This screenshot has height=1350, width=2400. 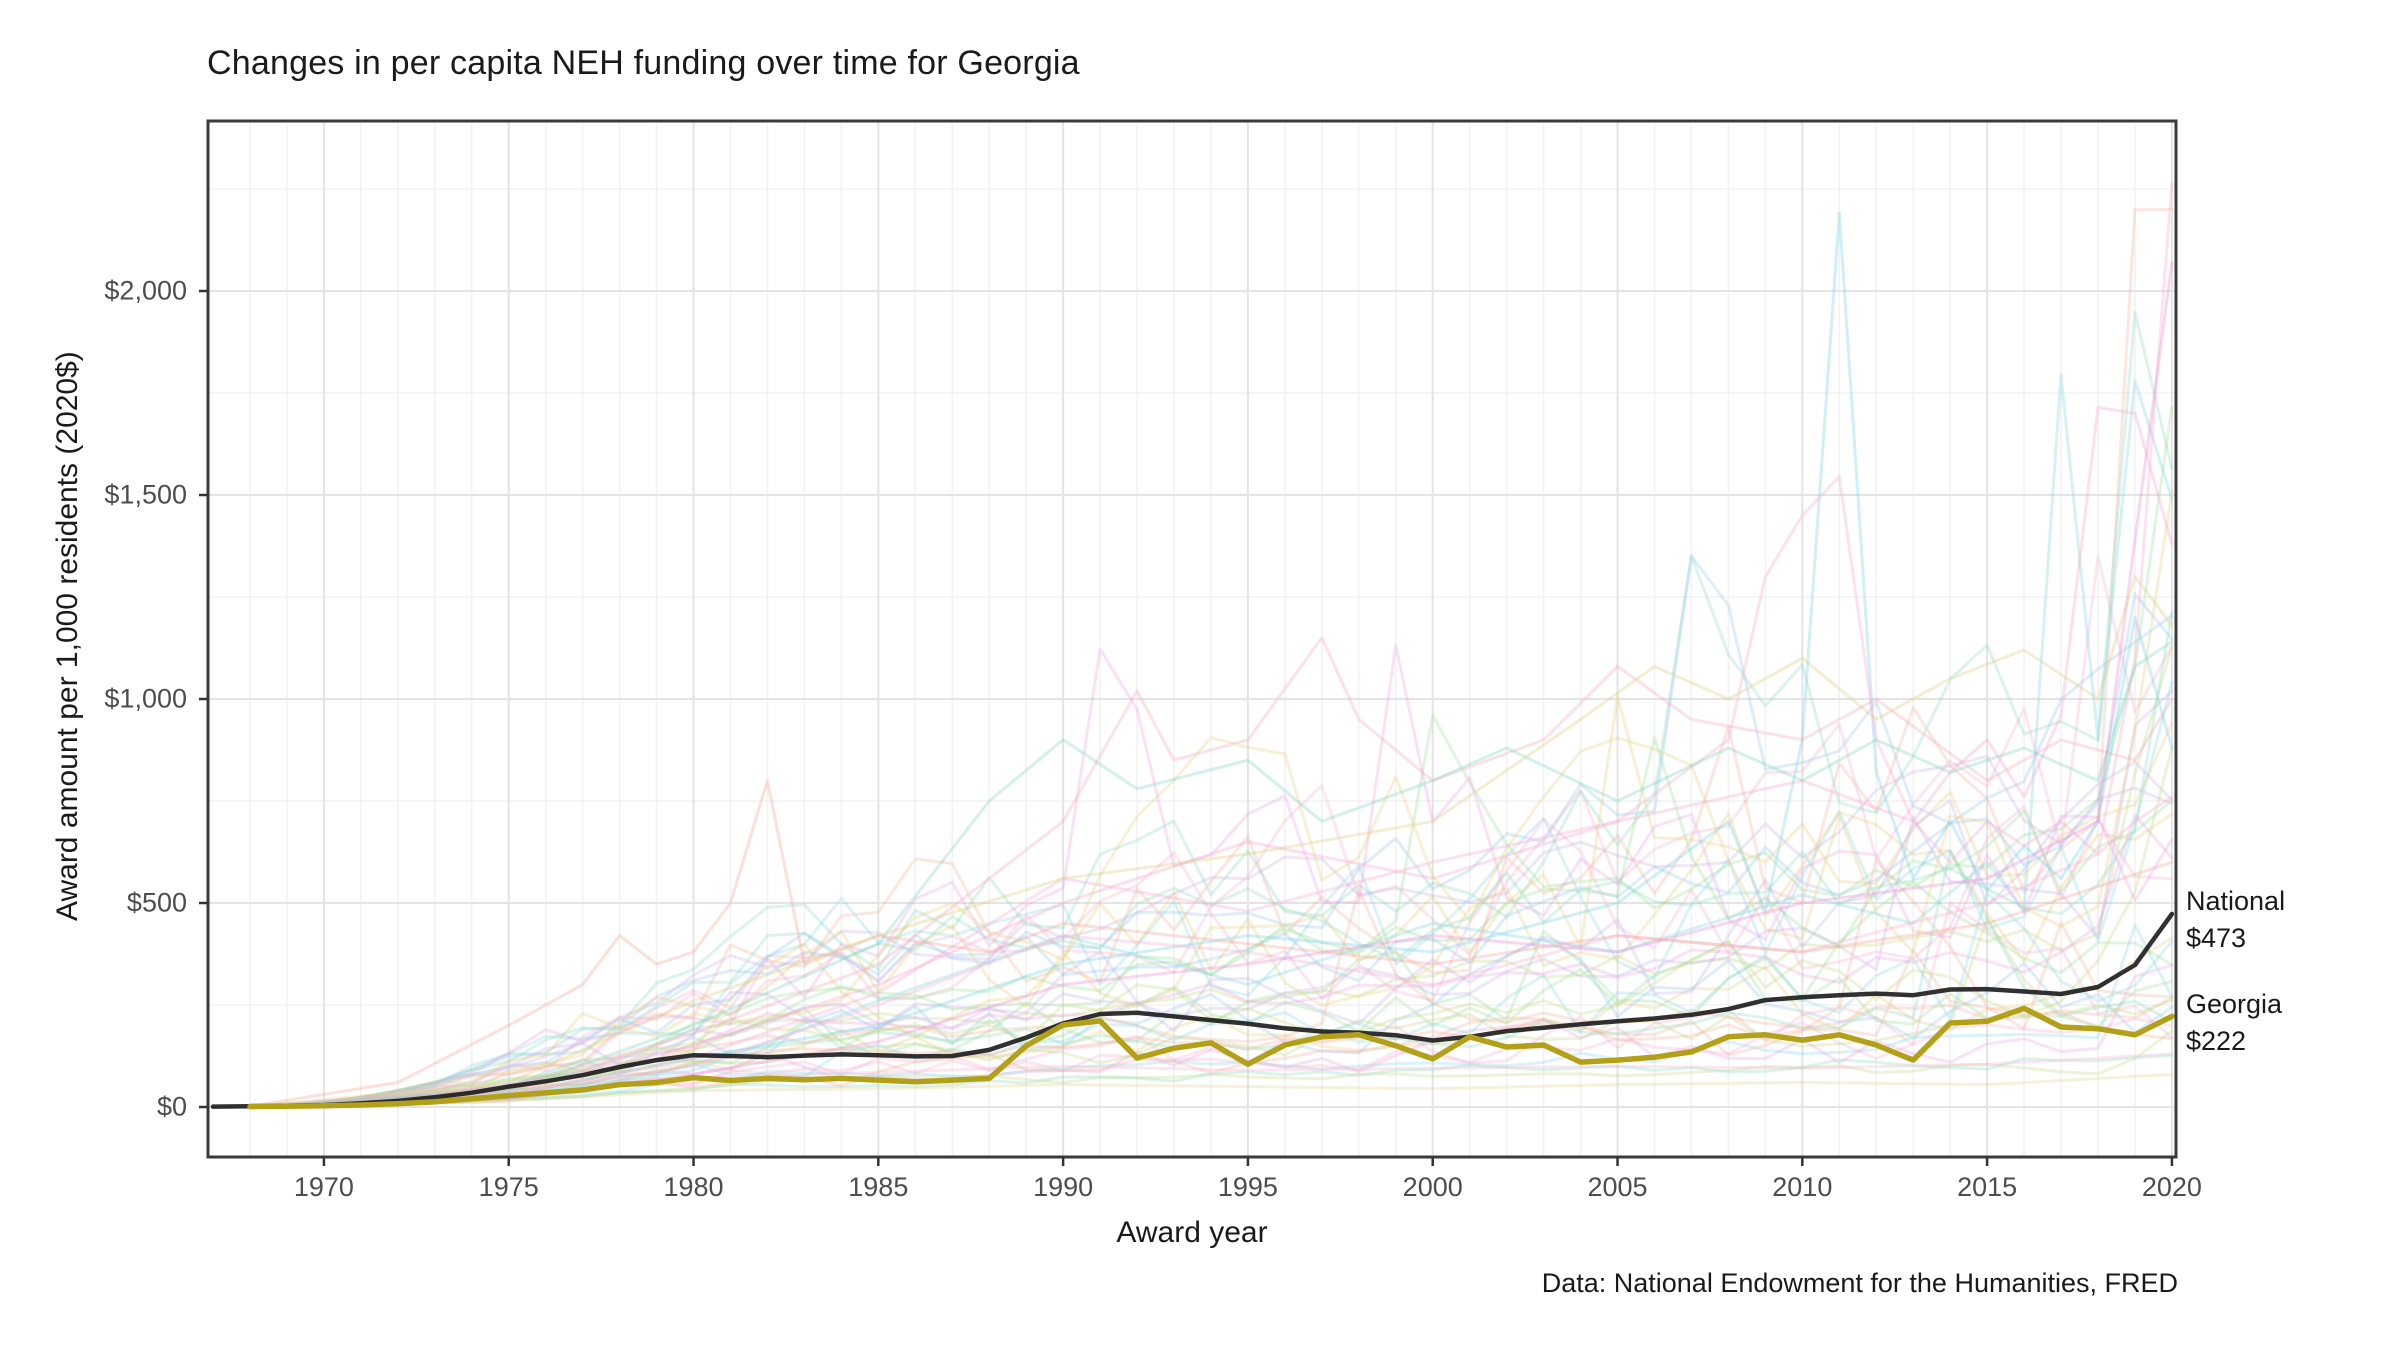 What do you see at coordinates (2216, 1041) in the screenshot?
I see `georgia-annotation-value: $222` at bounding box center [2216, 1041].